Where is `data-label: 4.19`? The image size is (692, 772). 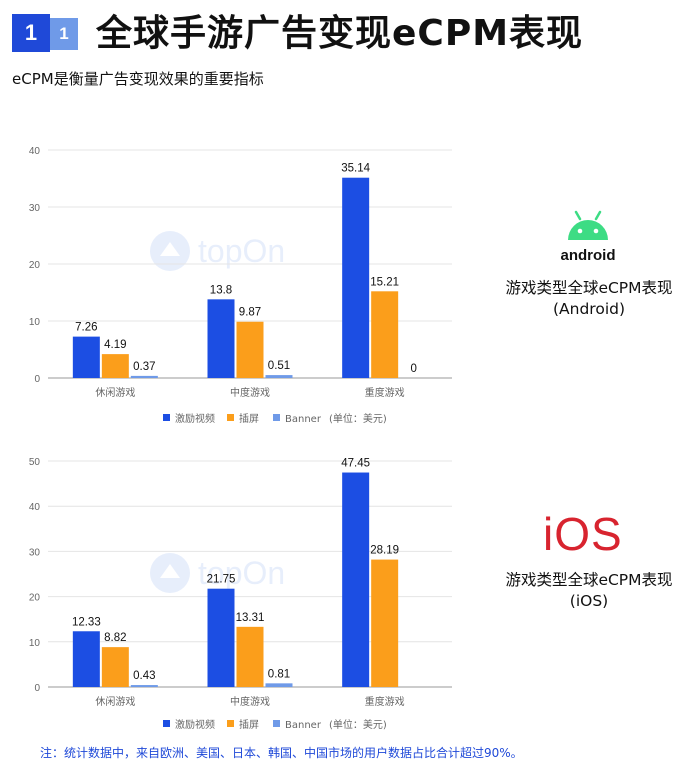
data-label: 4.19 is located at coordinates (115, 345).